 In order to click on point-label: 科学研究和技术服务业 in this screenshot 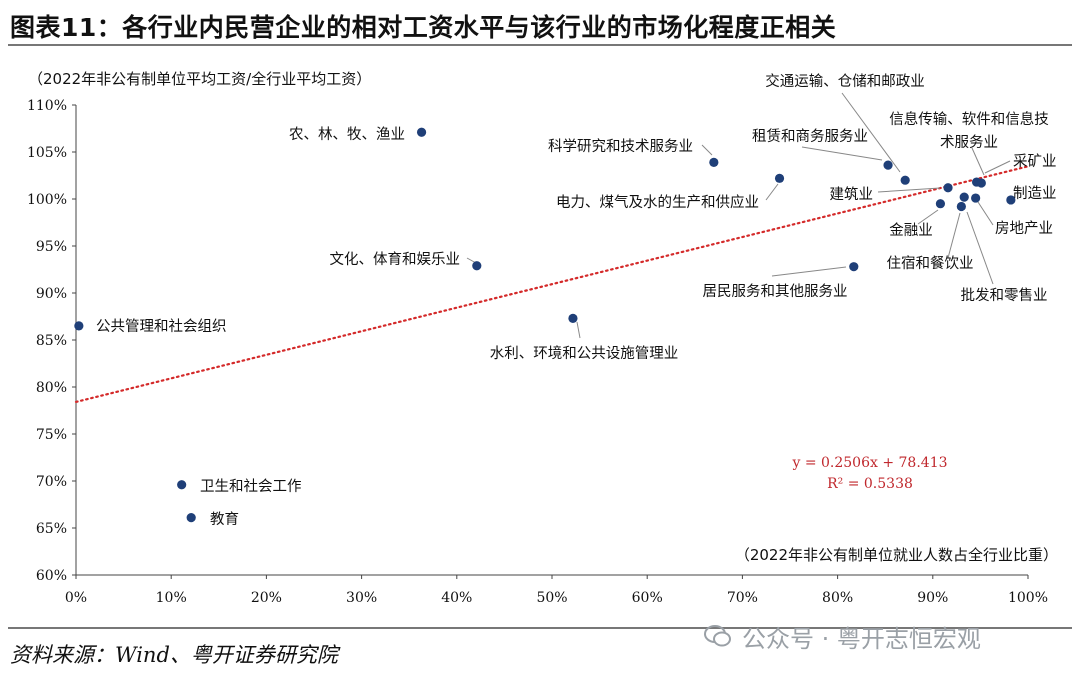, I will do `click(620, 146)`.